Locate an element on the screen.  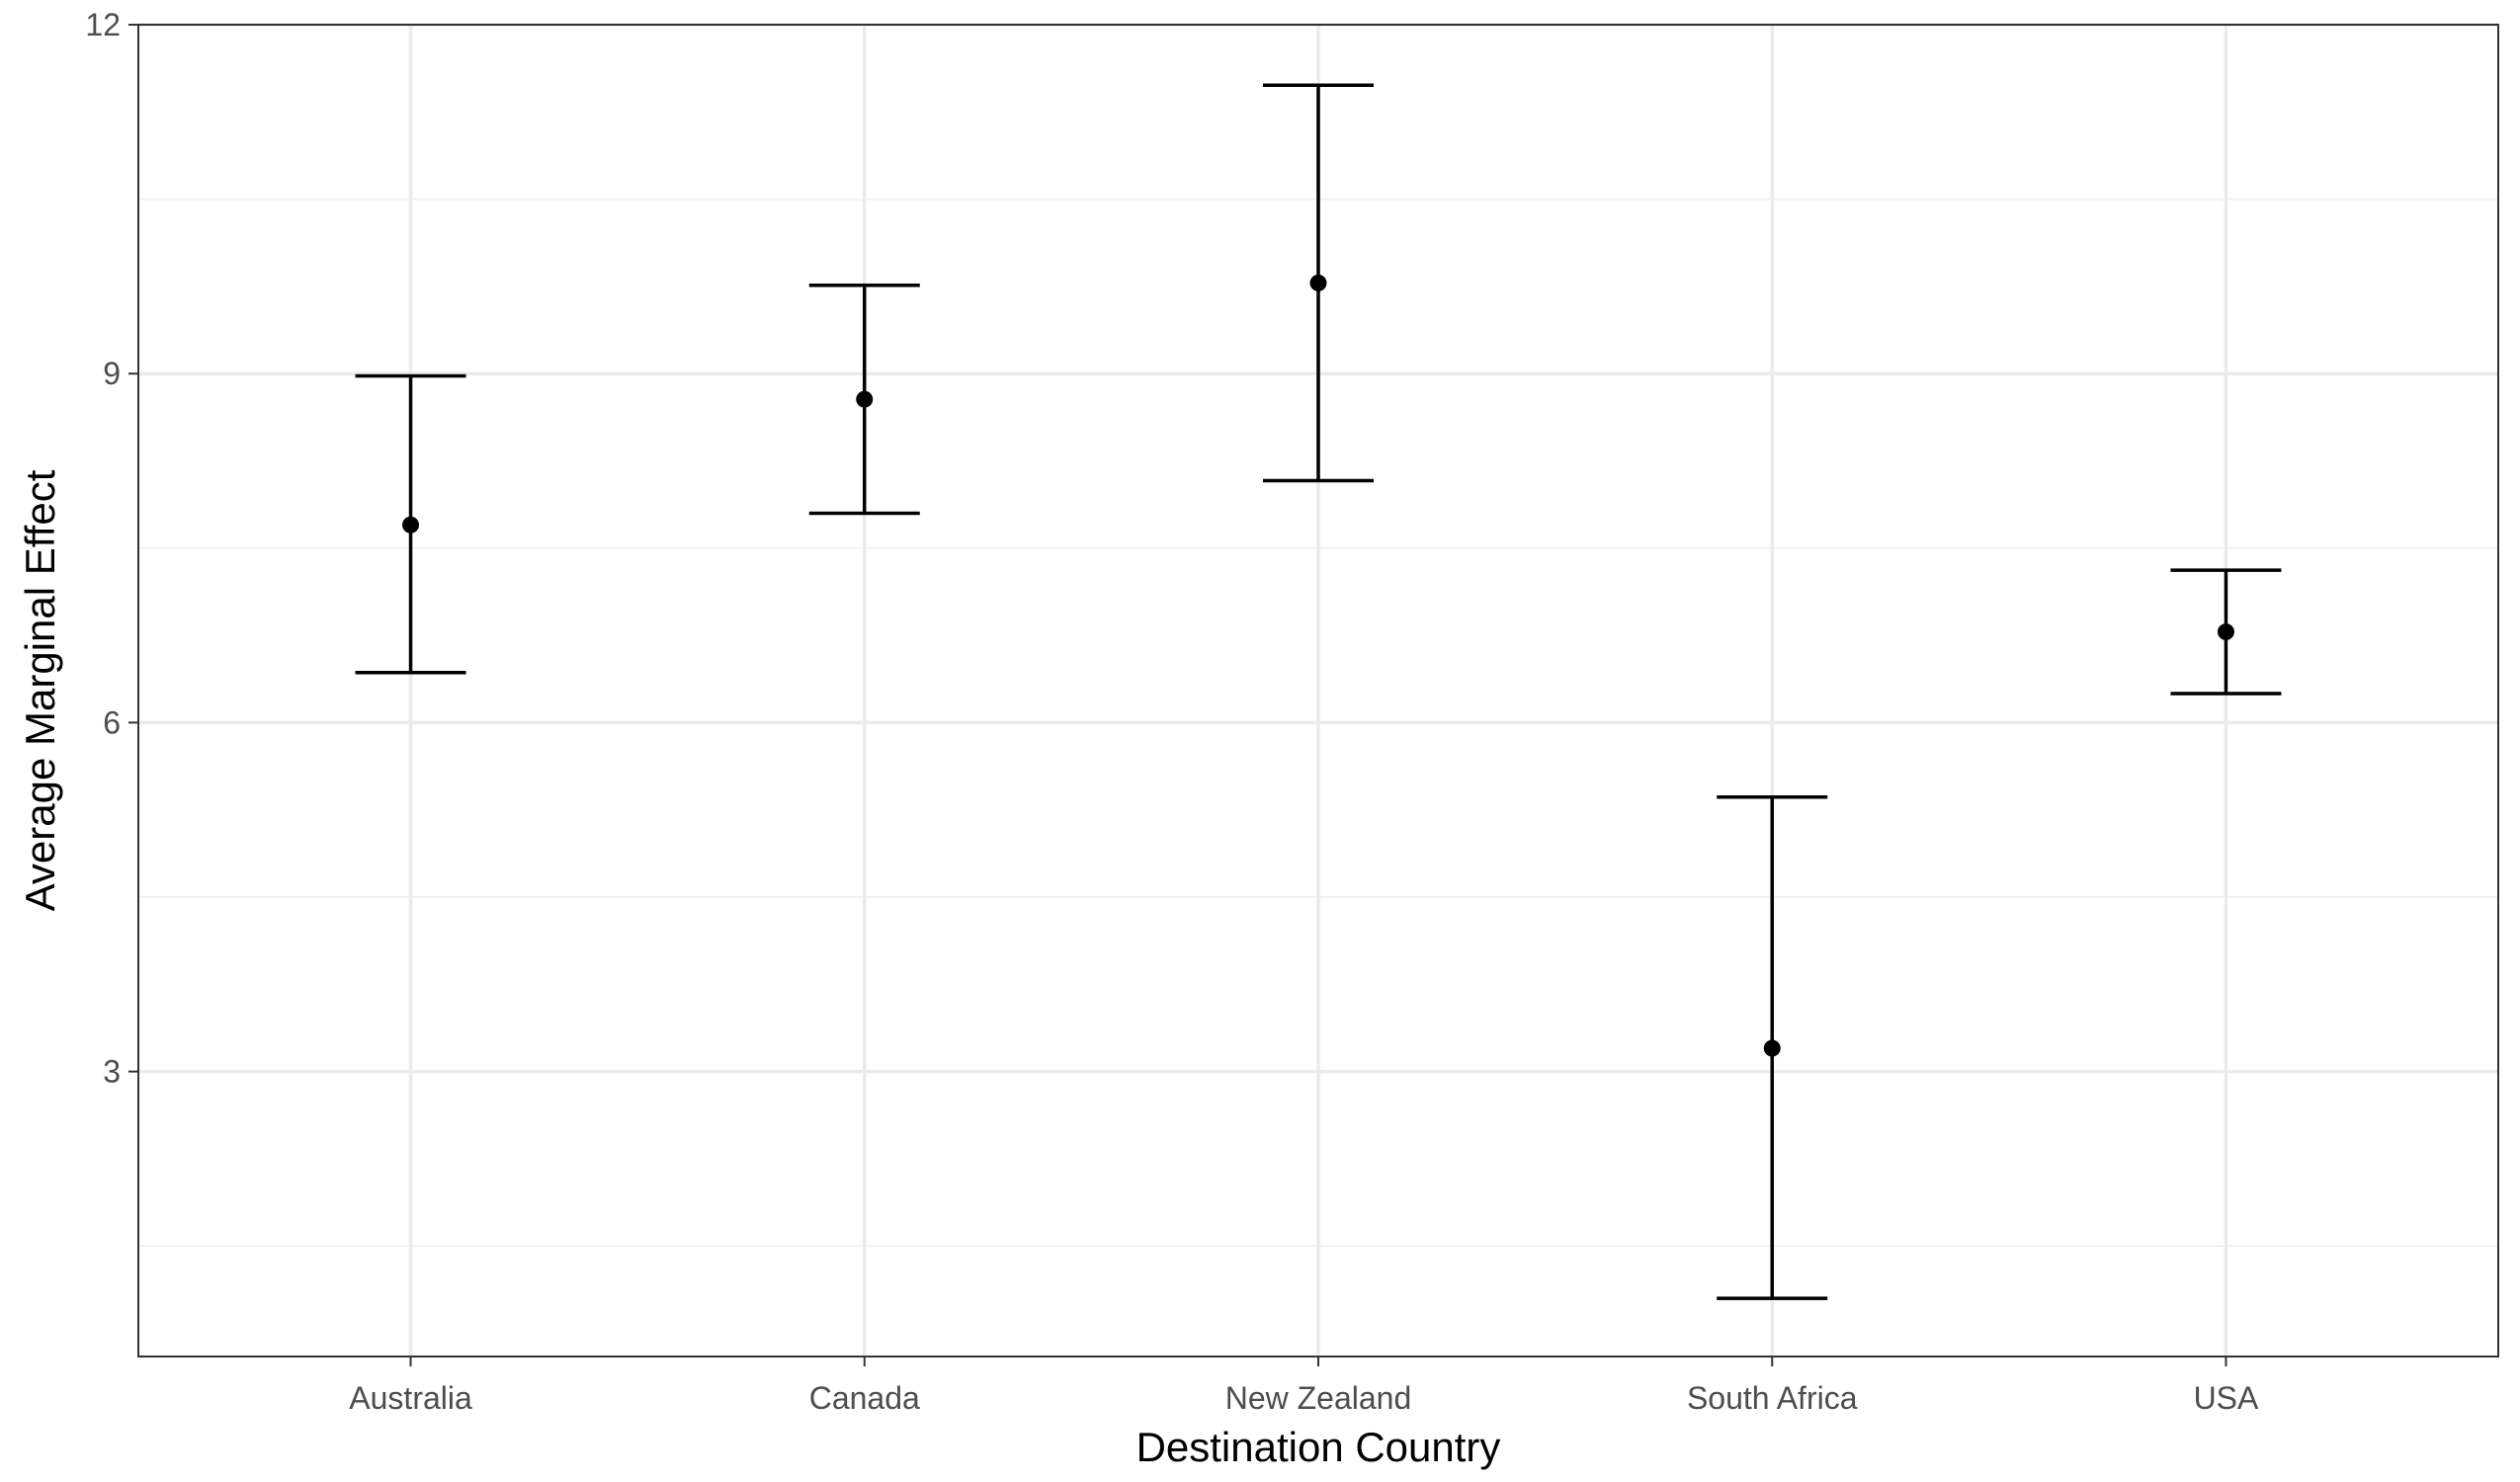
y-tick-label: 3 is located at coordinates (112, 1072).